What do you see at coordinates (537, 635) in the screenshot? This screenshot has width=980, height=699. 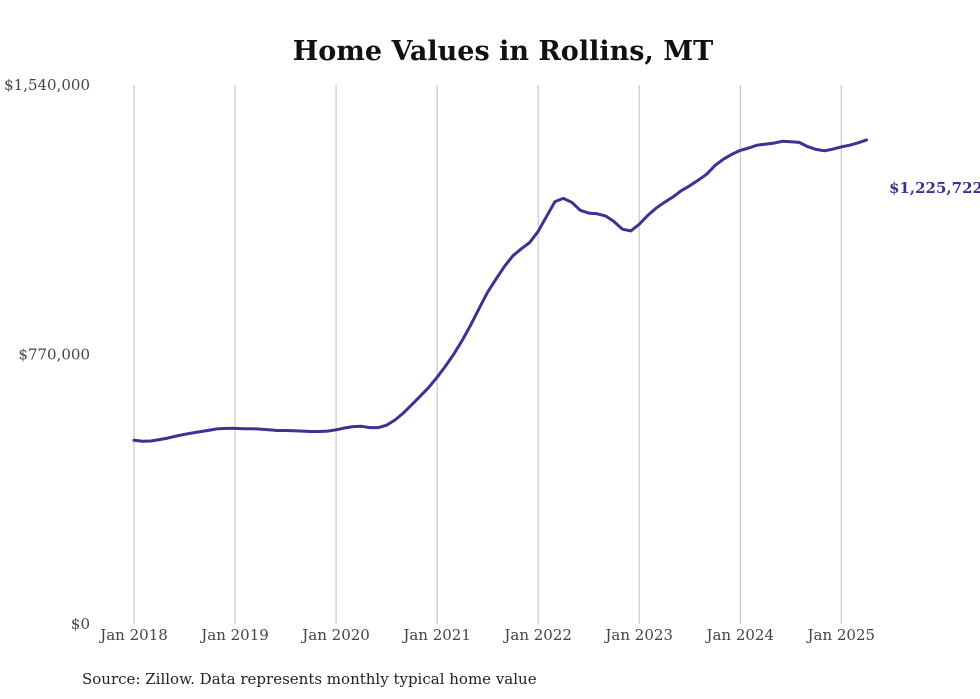 I see `x-tick-label: Jan 2022` at bounding box center [537, 635].